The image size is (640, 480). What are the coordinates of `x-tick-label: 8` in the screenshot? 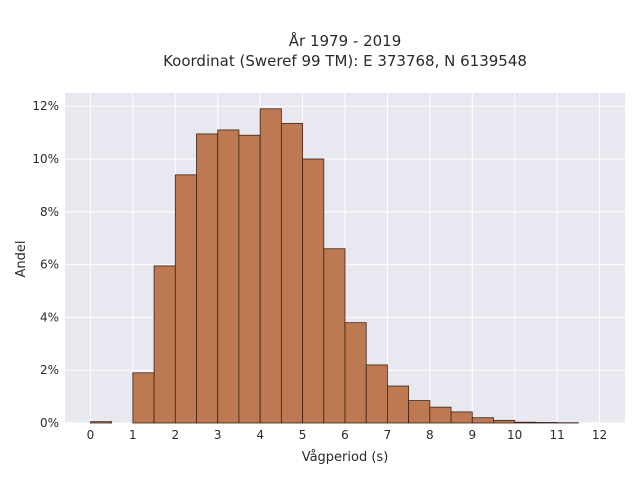 It's located at (430, 435).